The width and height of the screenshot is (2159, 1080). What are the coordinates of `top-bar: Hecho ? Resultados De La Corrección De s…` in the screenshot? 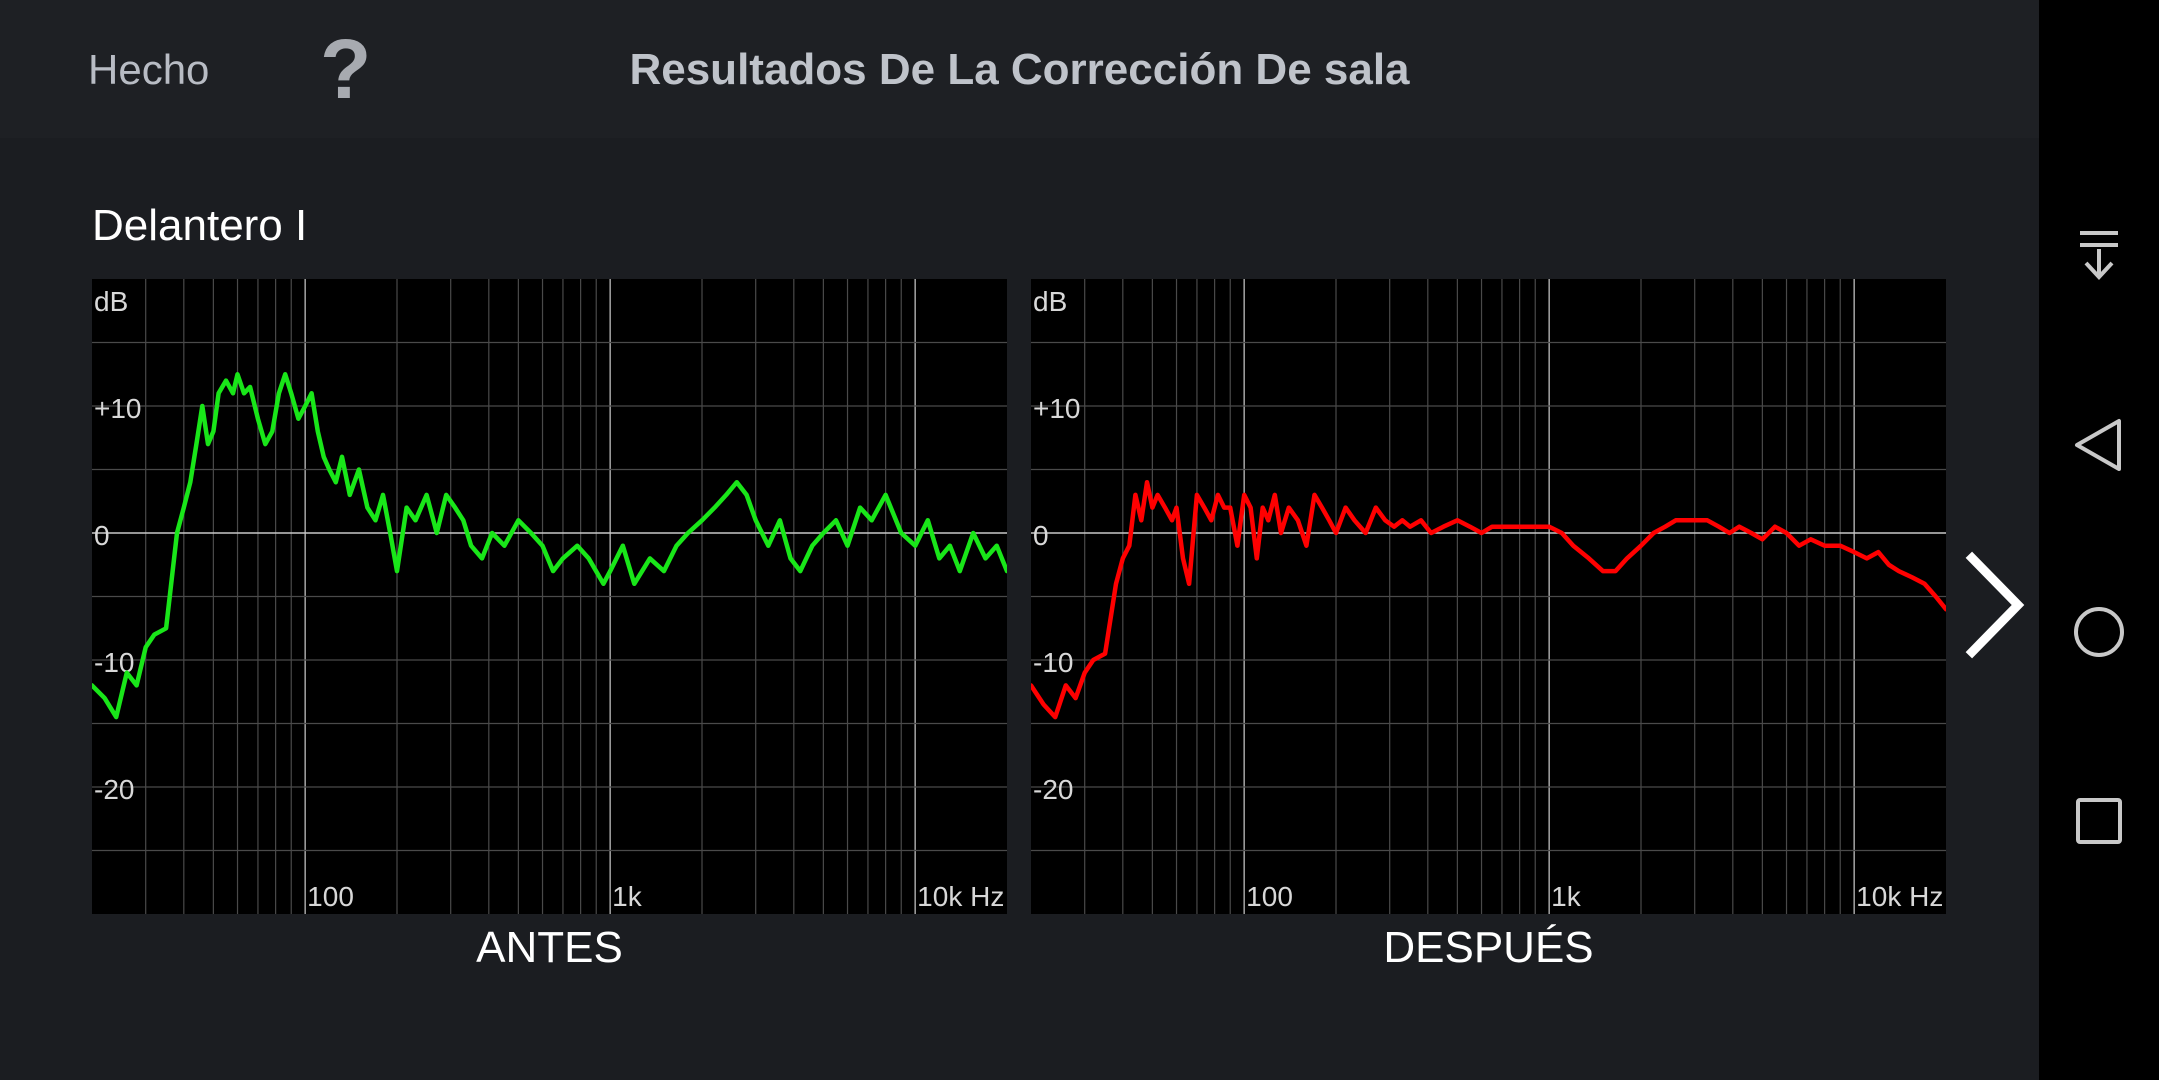 It's located at (1019, 69).